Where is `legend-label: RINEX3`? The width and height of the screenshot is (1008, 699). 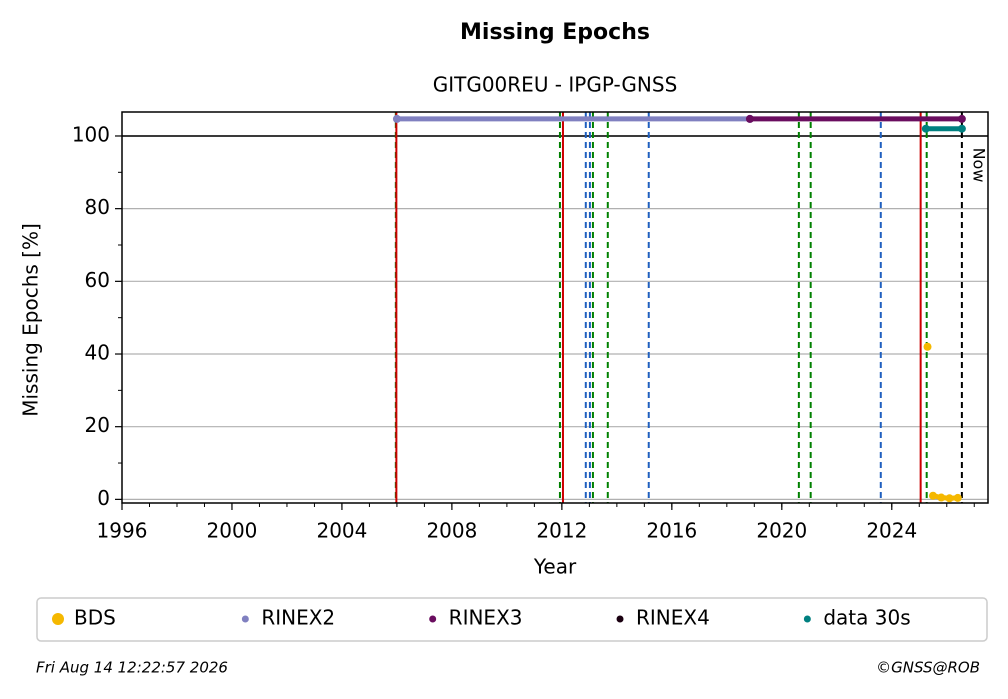
legend-label: RINEX3 is located at coordinates (486, 618).